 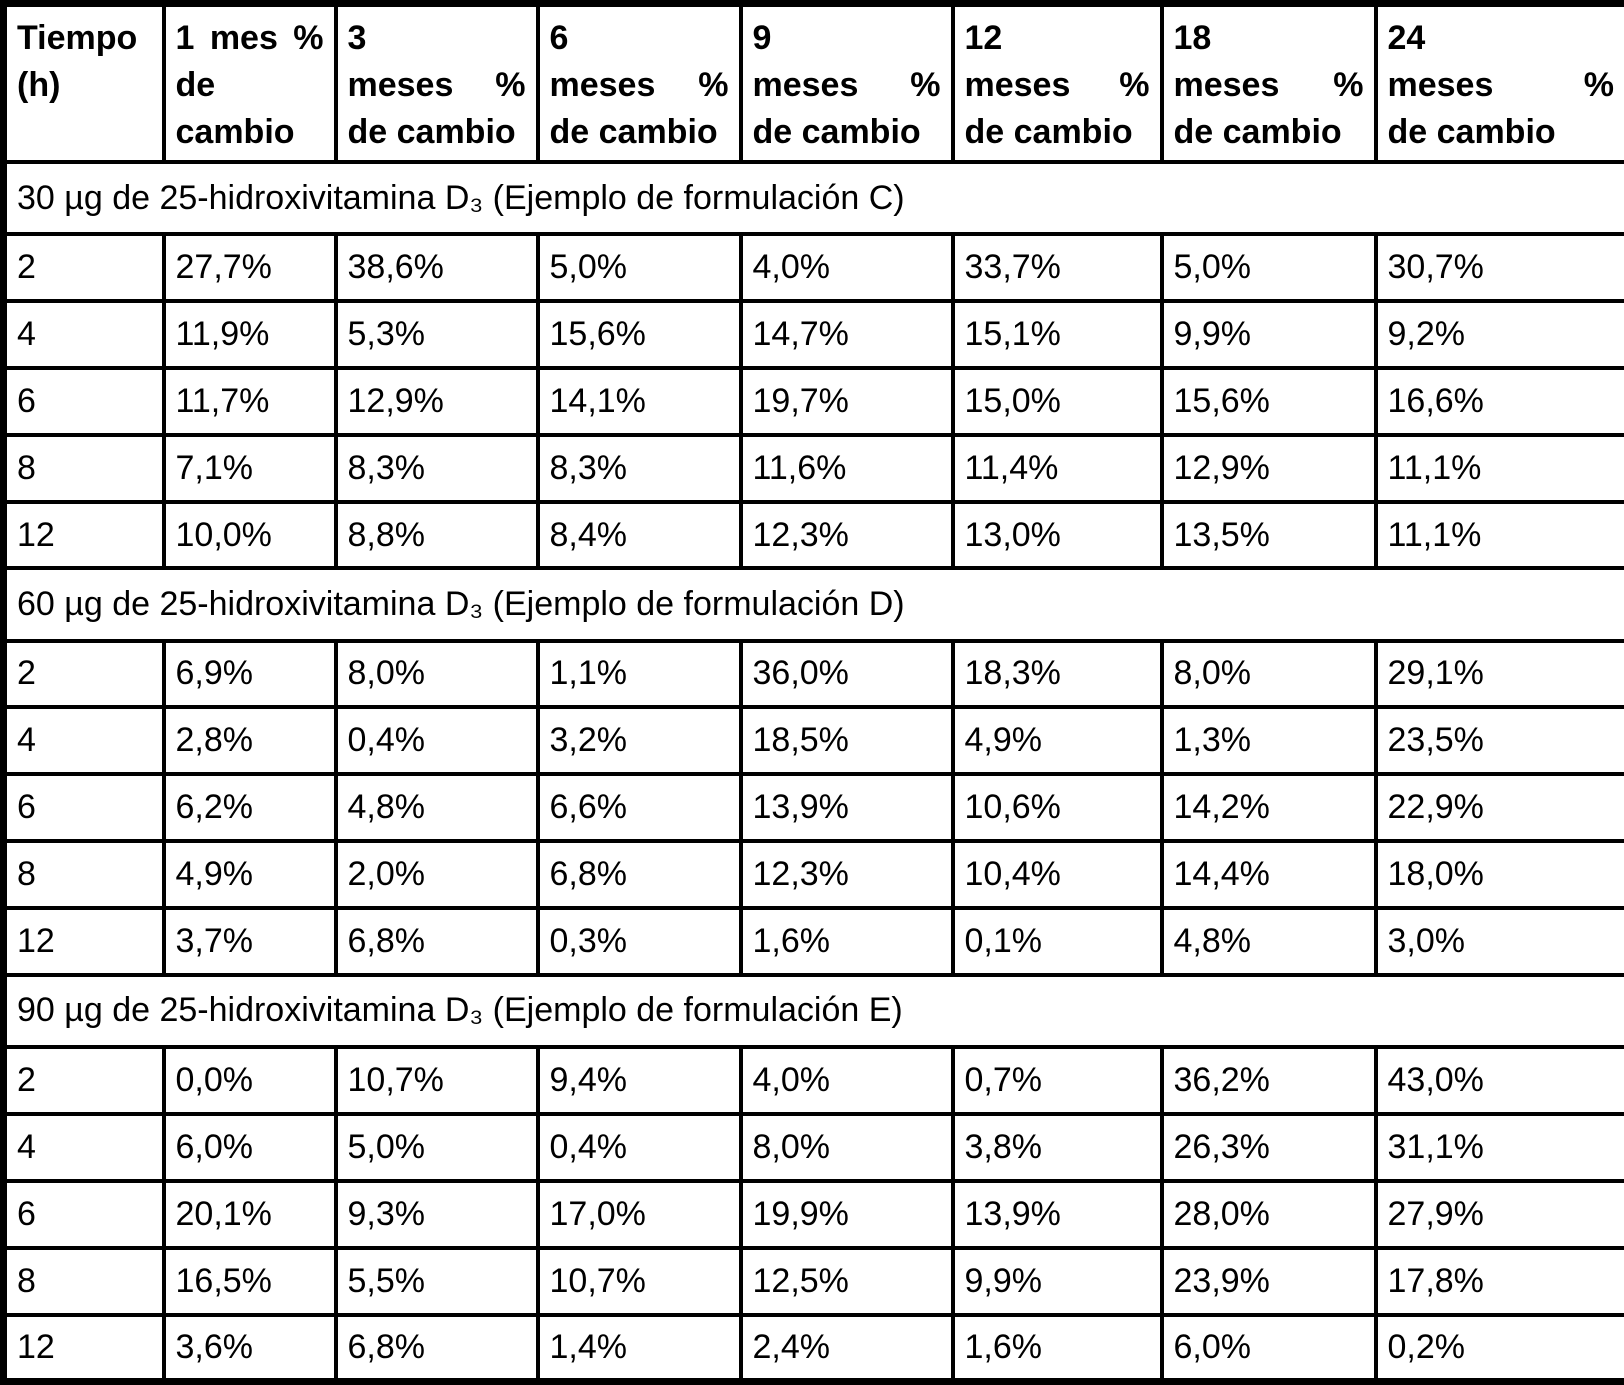 I want to click on header-line: Tiempo, so click(x=77, y=38).